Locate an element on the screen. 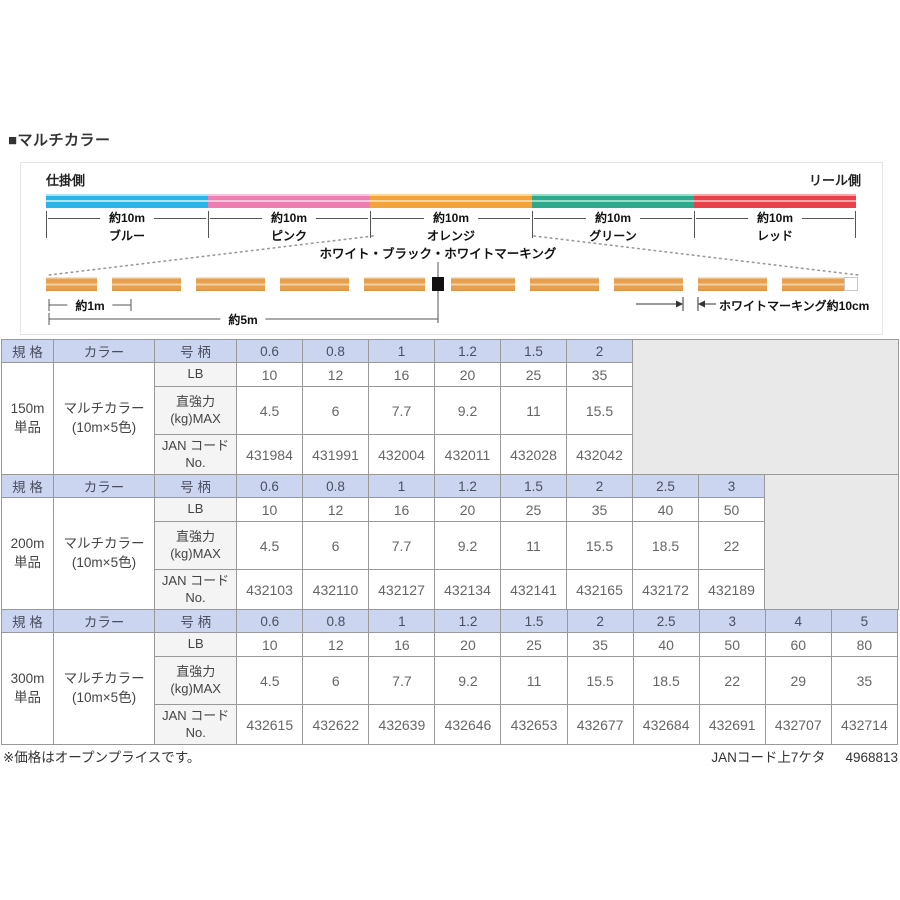  segment-color-name: オレンジ is located at coordinates (450, 236).